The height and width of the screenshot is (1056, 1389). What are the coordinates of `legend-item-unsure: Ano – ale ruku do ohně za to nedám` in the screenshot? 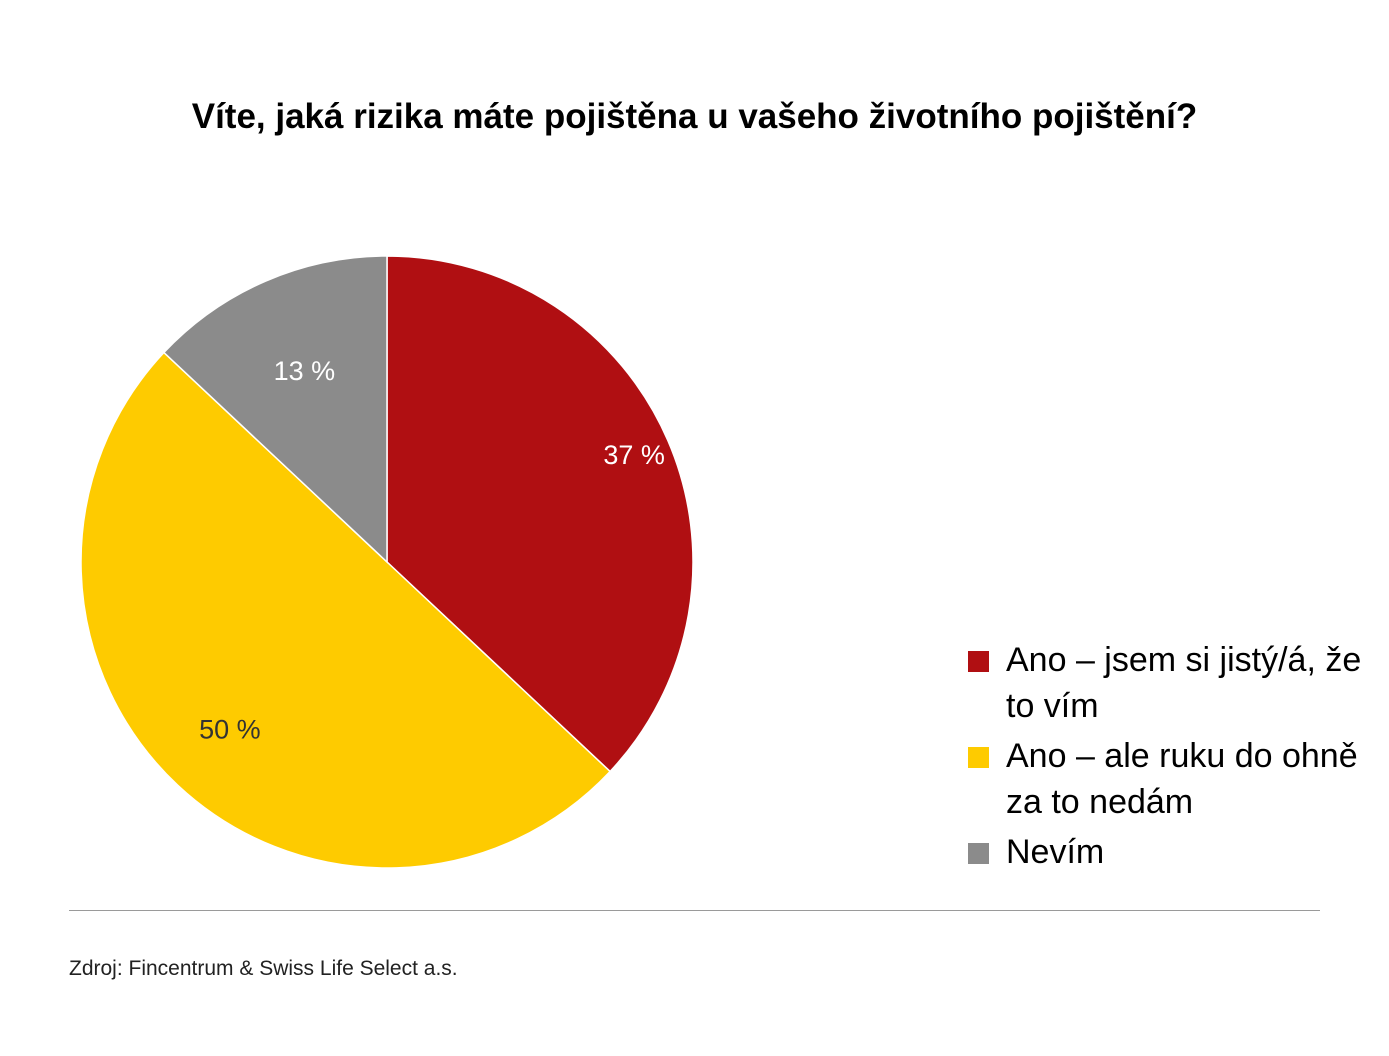 It's located at (1168, 779).